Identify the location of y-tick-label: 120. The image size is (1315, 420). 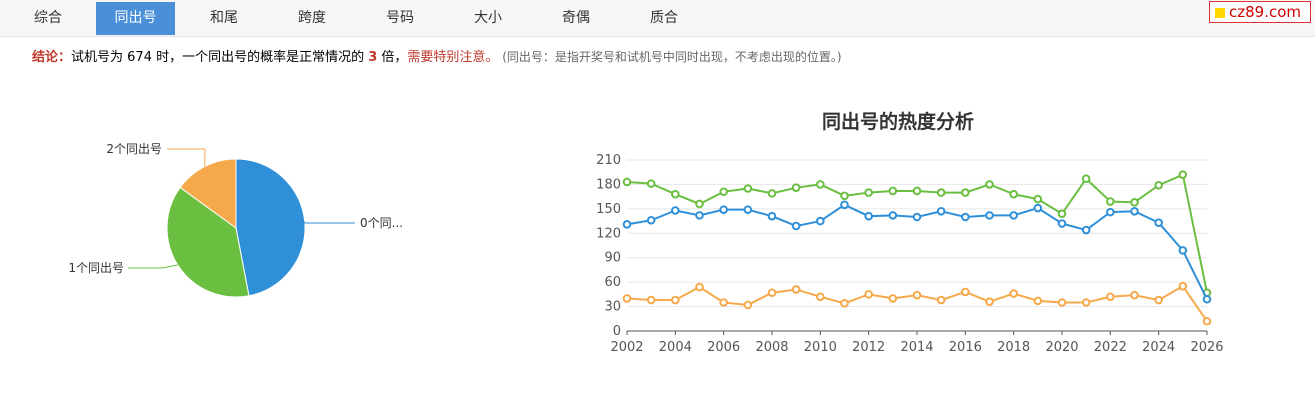
(608, 233).